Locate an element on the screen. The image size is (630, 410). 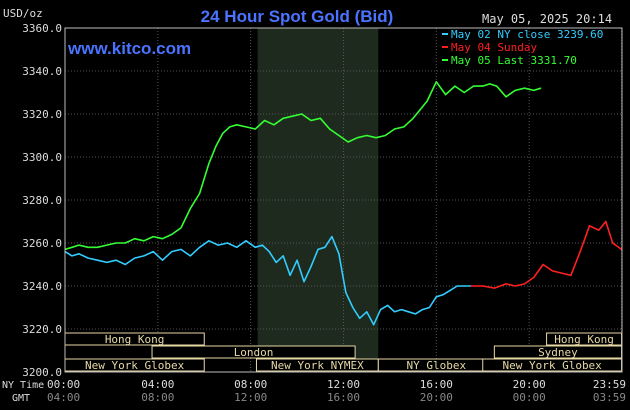
y-tick-label: 3280.0 is located at coordinates (42, 200).